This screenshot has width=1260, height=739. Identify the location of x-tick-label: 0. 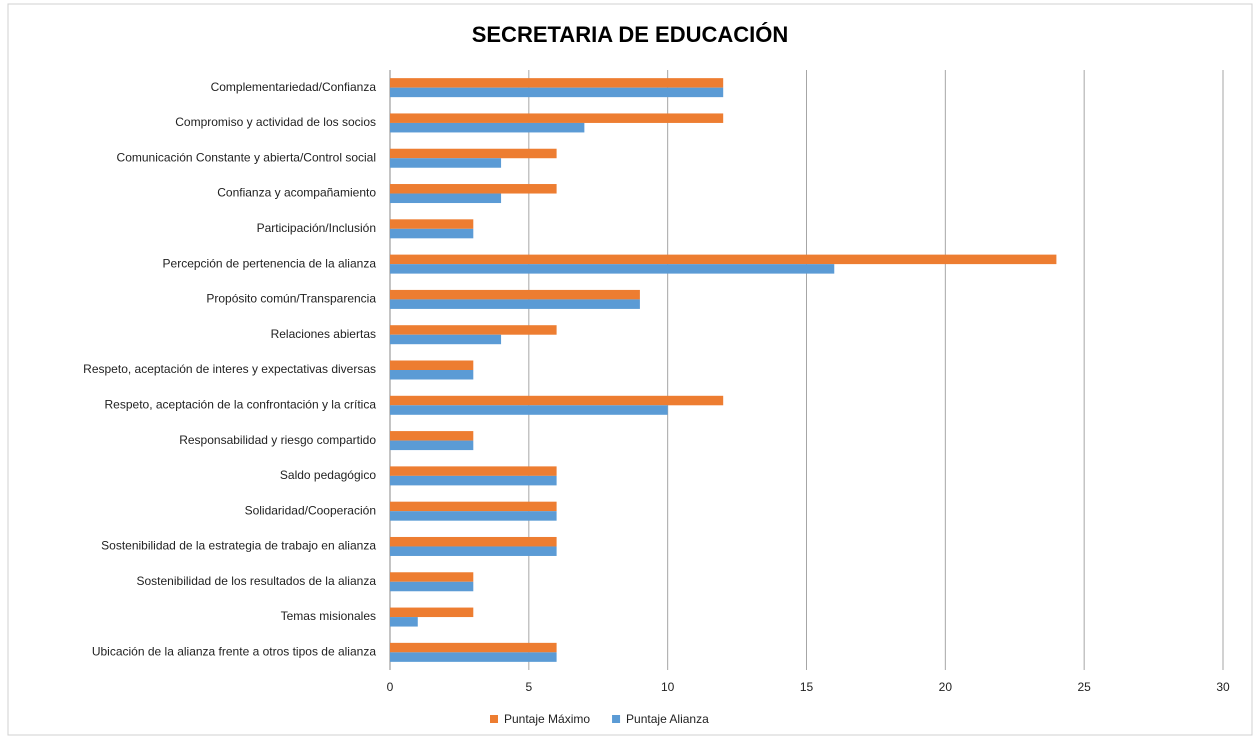
(390, 687).